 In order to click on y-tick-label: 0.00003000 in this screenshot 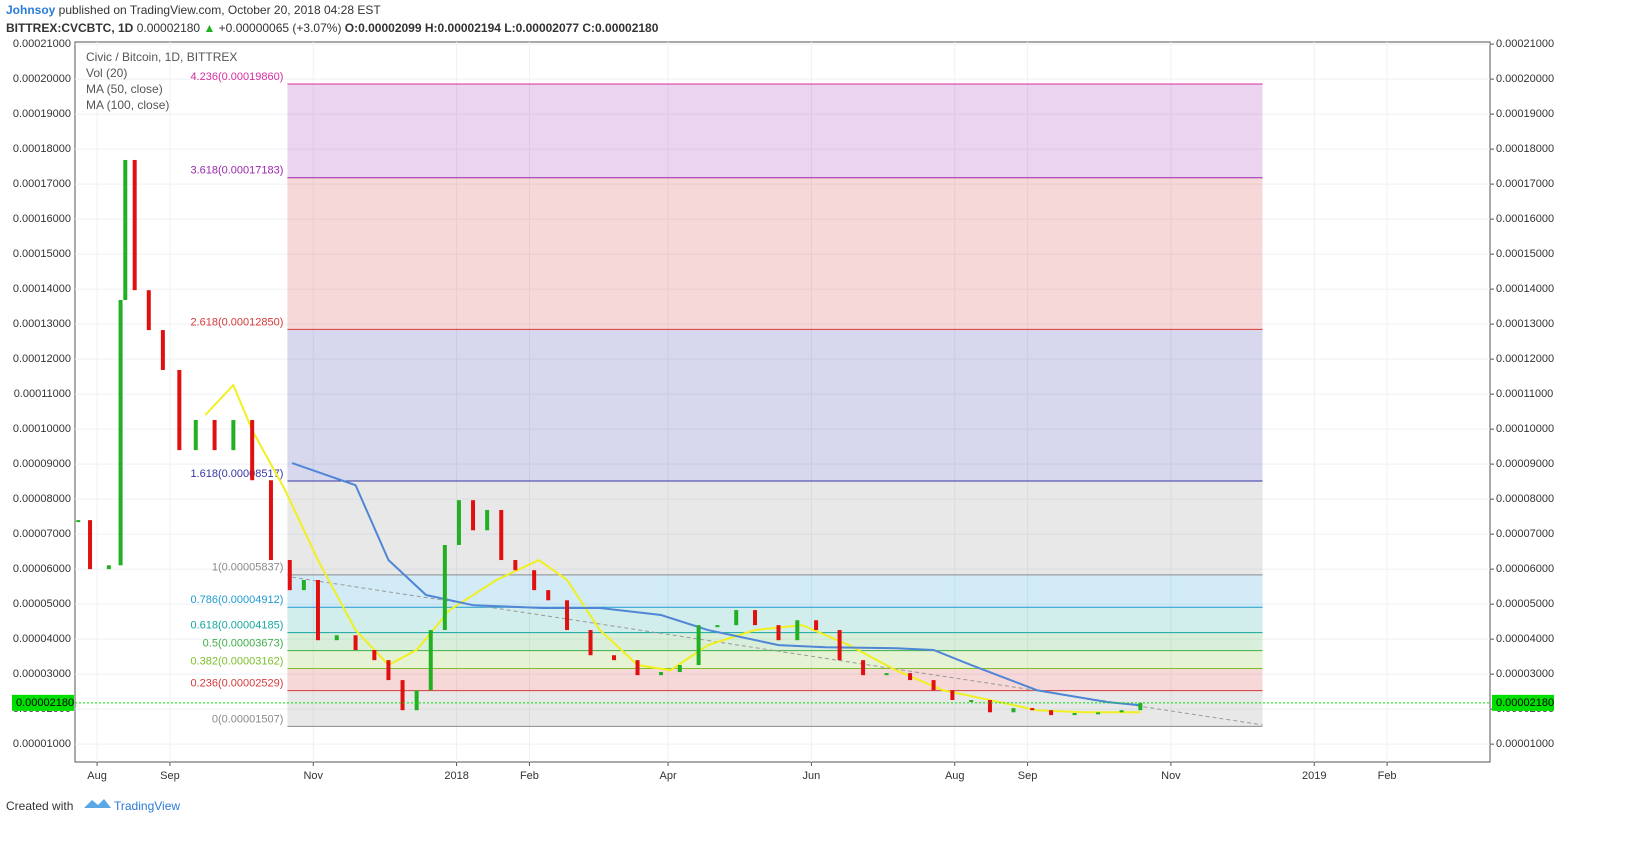, I will do `click(42, 674)`.